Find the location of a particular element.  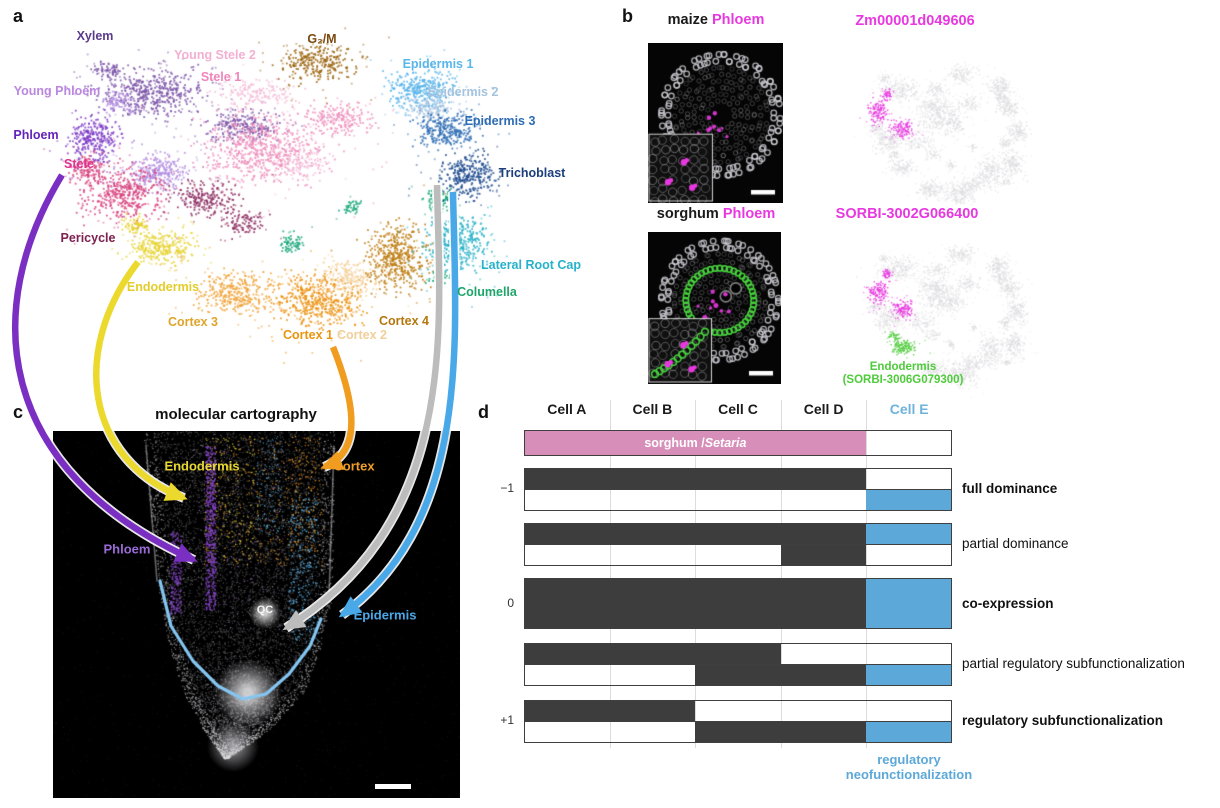

cluster-label-columella: Columella is located at coordinates (487, 292).